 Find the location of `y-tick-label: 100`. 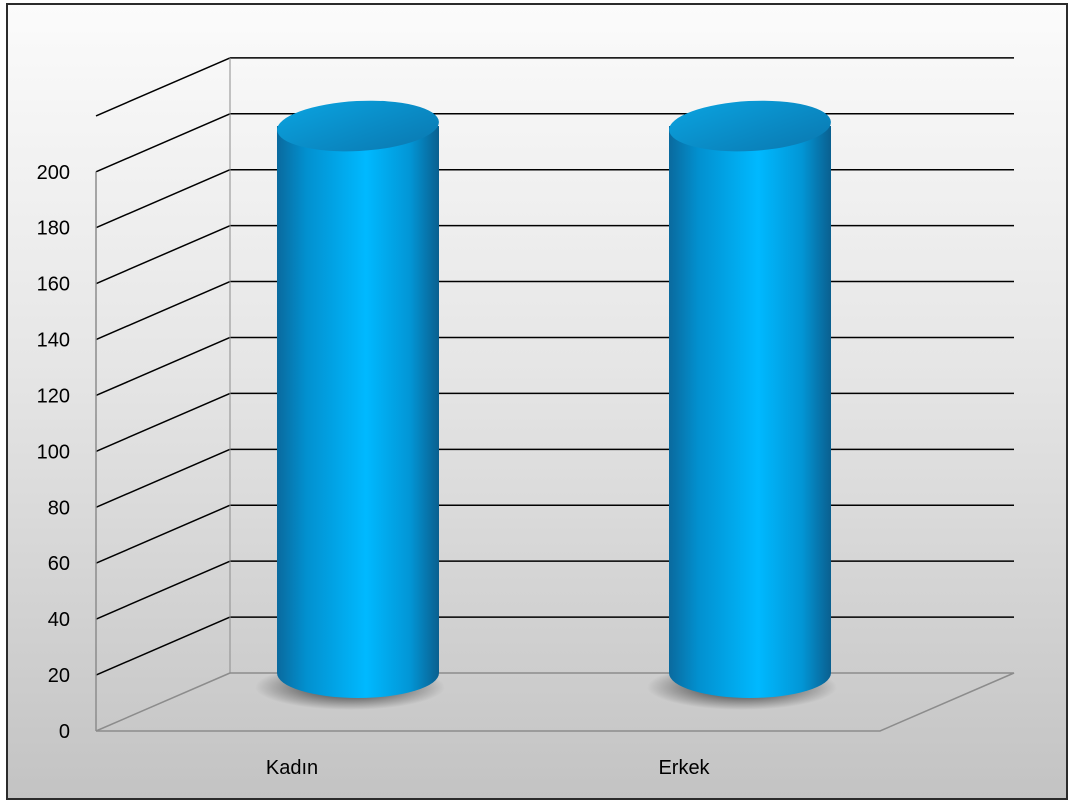

y-tick-label: 100 is located at coordinates (53, 452).